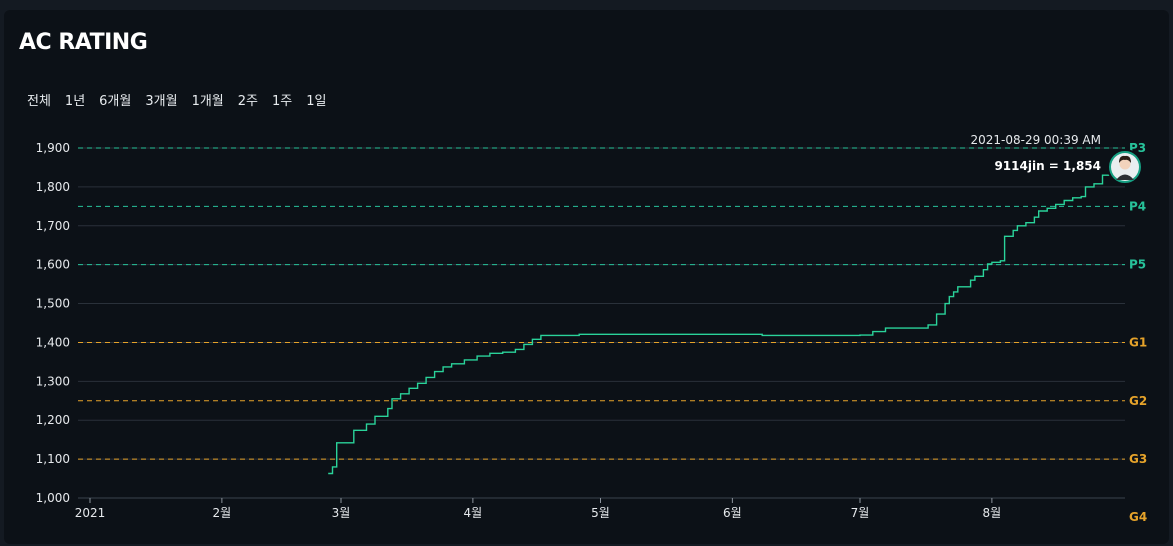  Describe the element at coordinates (53, 342) in the screenshot. I see `y-tick-label: 1,400` at that location.